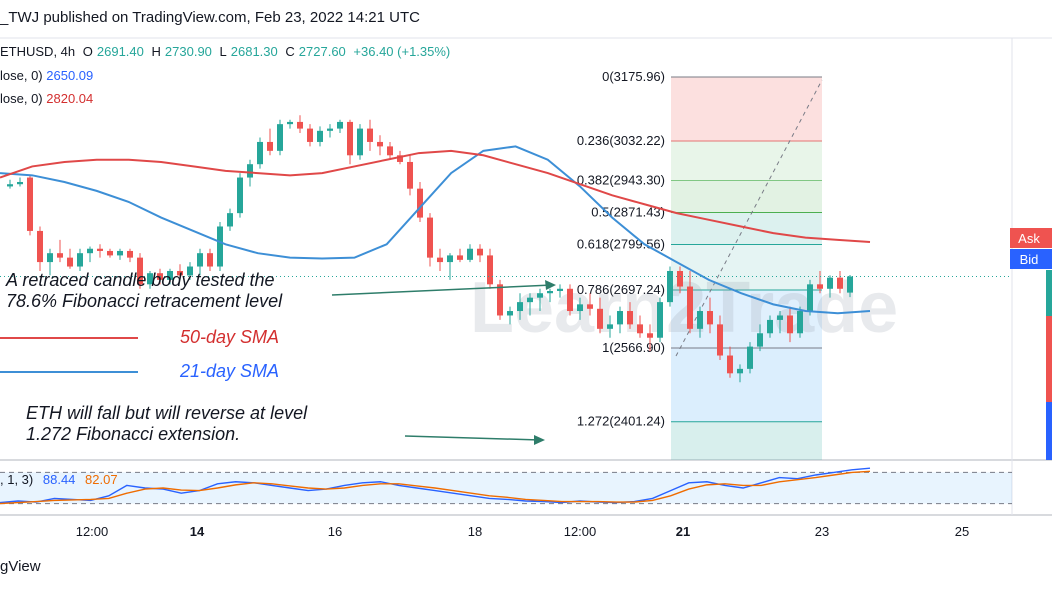  Describe the element at coordinates (621, 180) in the screenshot. I see `fib-level-label: 0.382(2943.30)` at that location.